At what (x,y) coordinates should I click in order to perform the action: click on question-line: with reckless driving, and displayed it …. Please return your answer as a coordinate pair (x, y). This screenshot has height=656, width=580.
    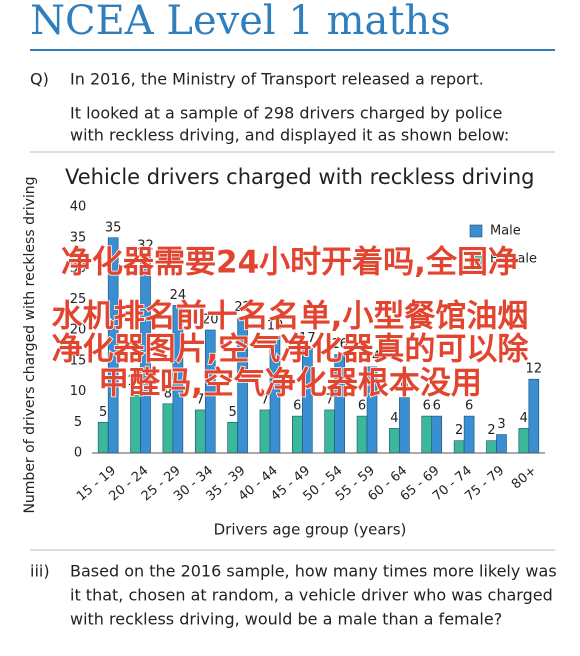
    Looking at the image, I should click on (289, 135).